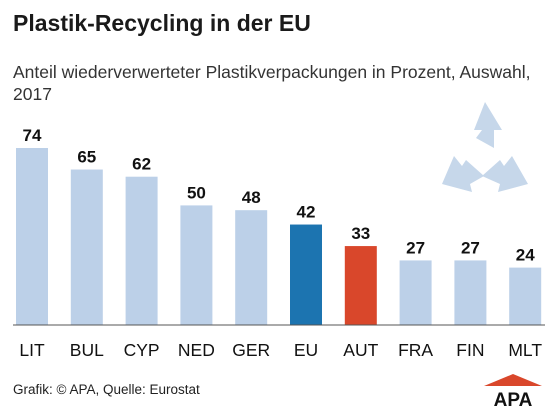 The image size is (558, 413). What do you see at coordinates (251, 350) in the screenshot?
I see `category-label-ger: GER` at bounding box center [251, 350].